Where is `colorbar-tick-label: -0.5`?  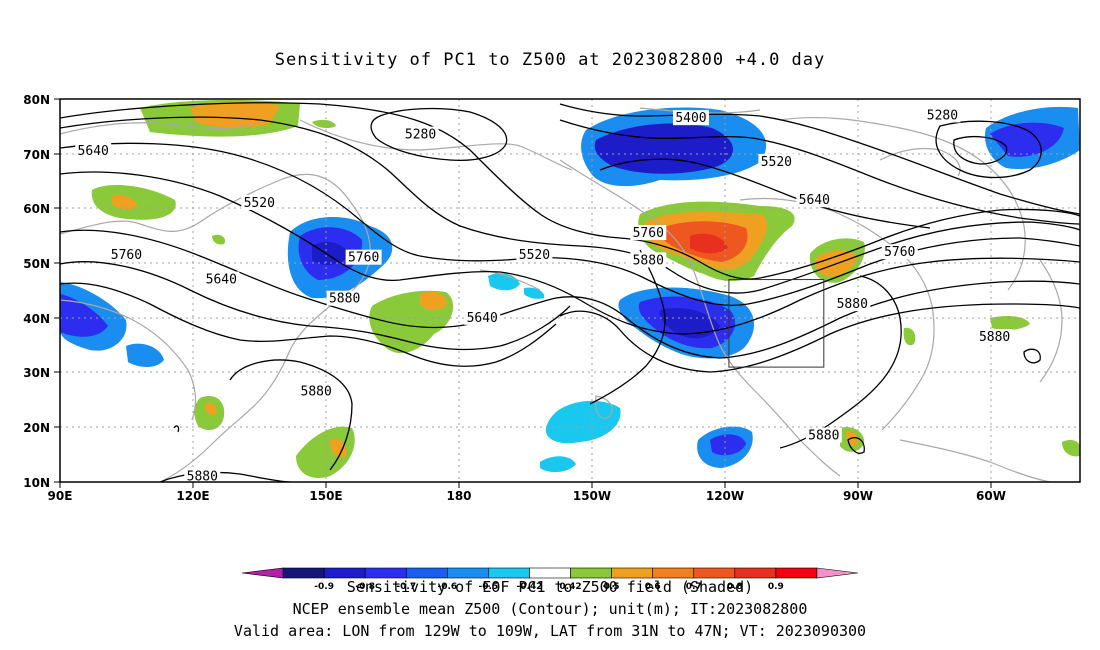 colorbar-tick-label: -0.5 is located at coordinates (489, 587).